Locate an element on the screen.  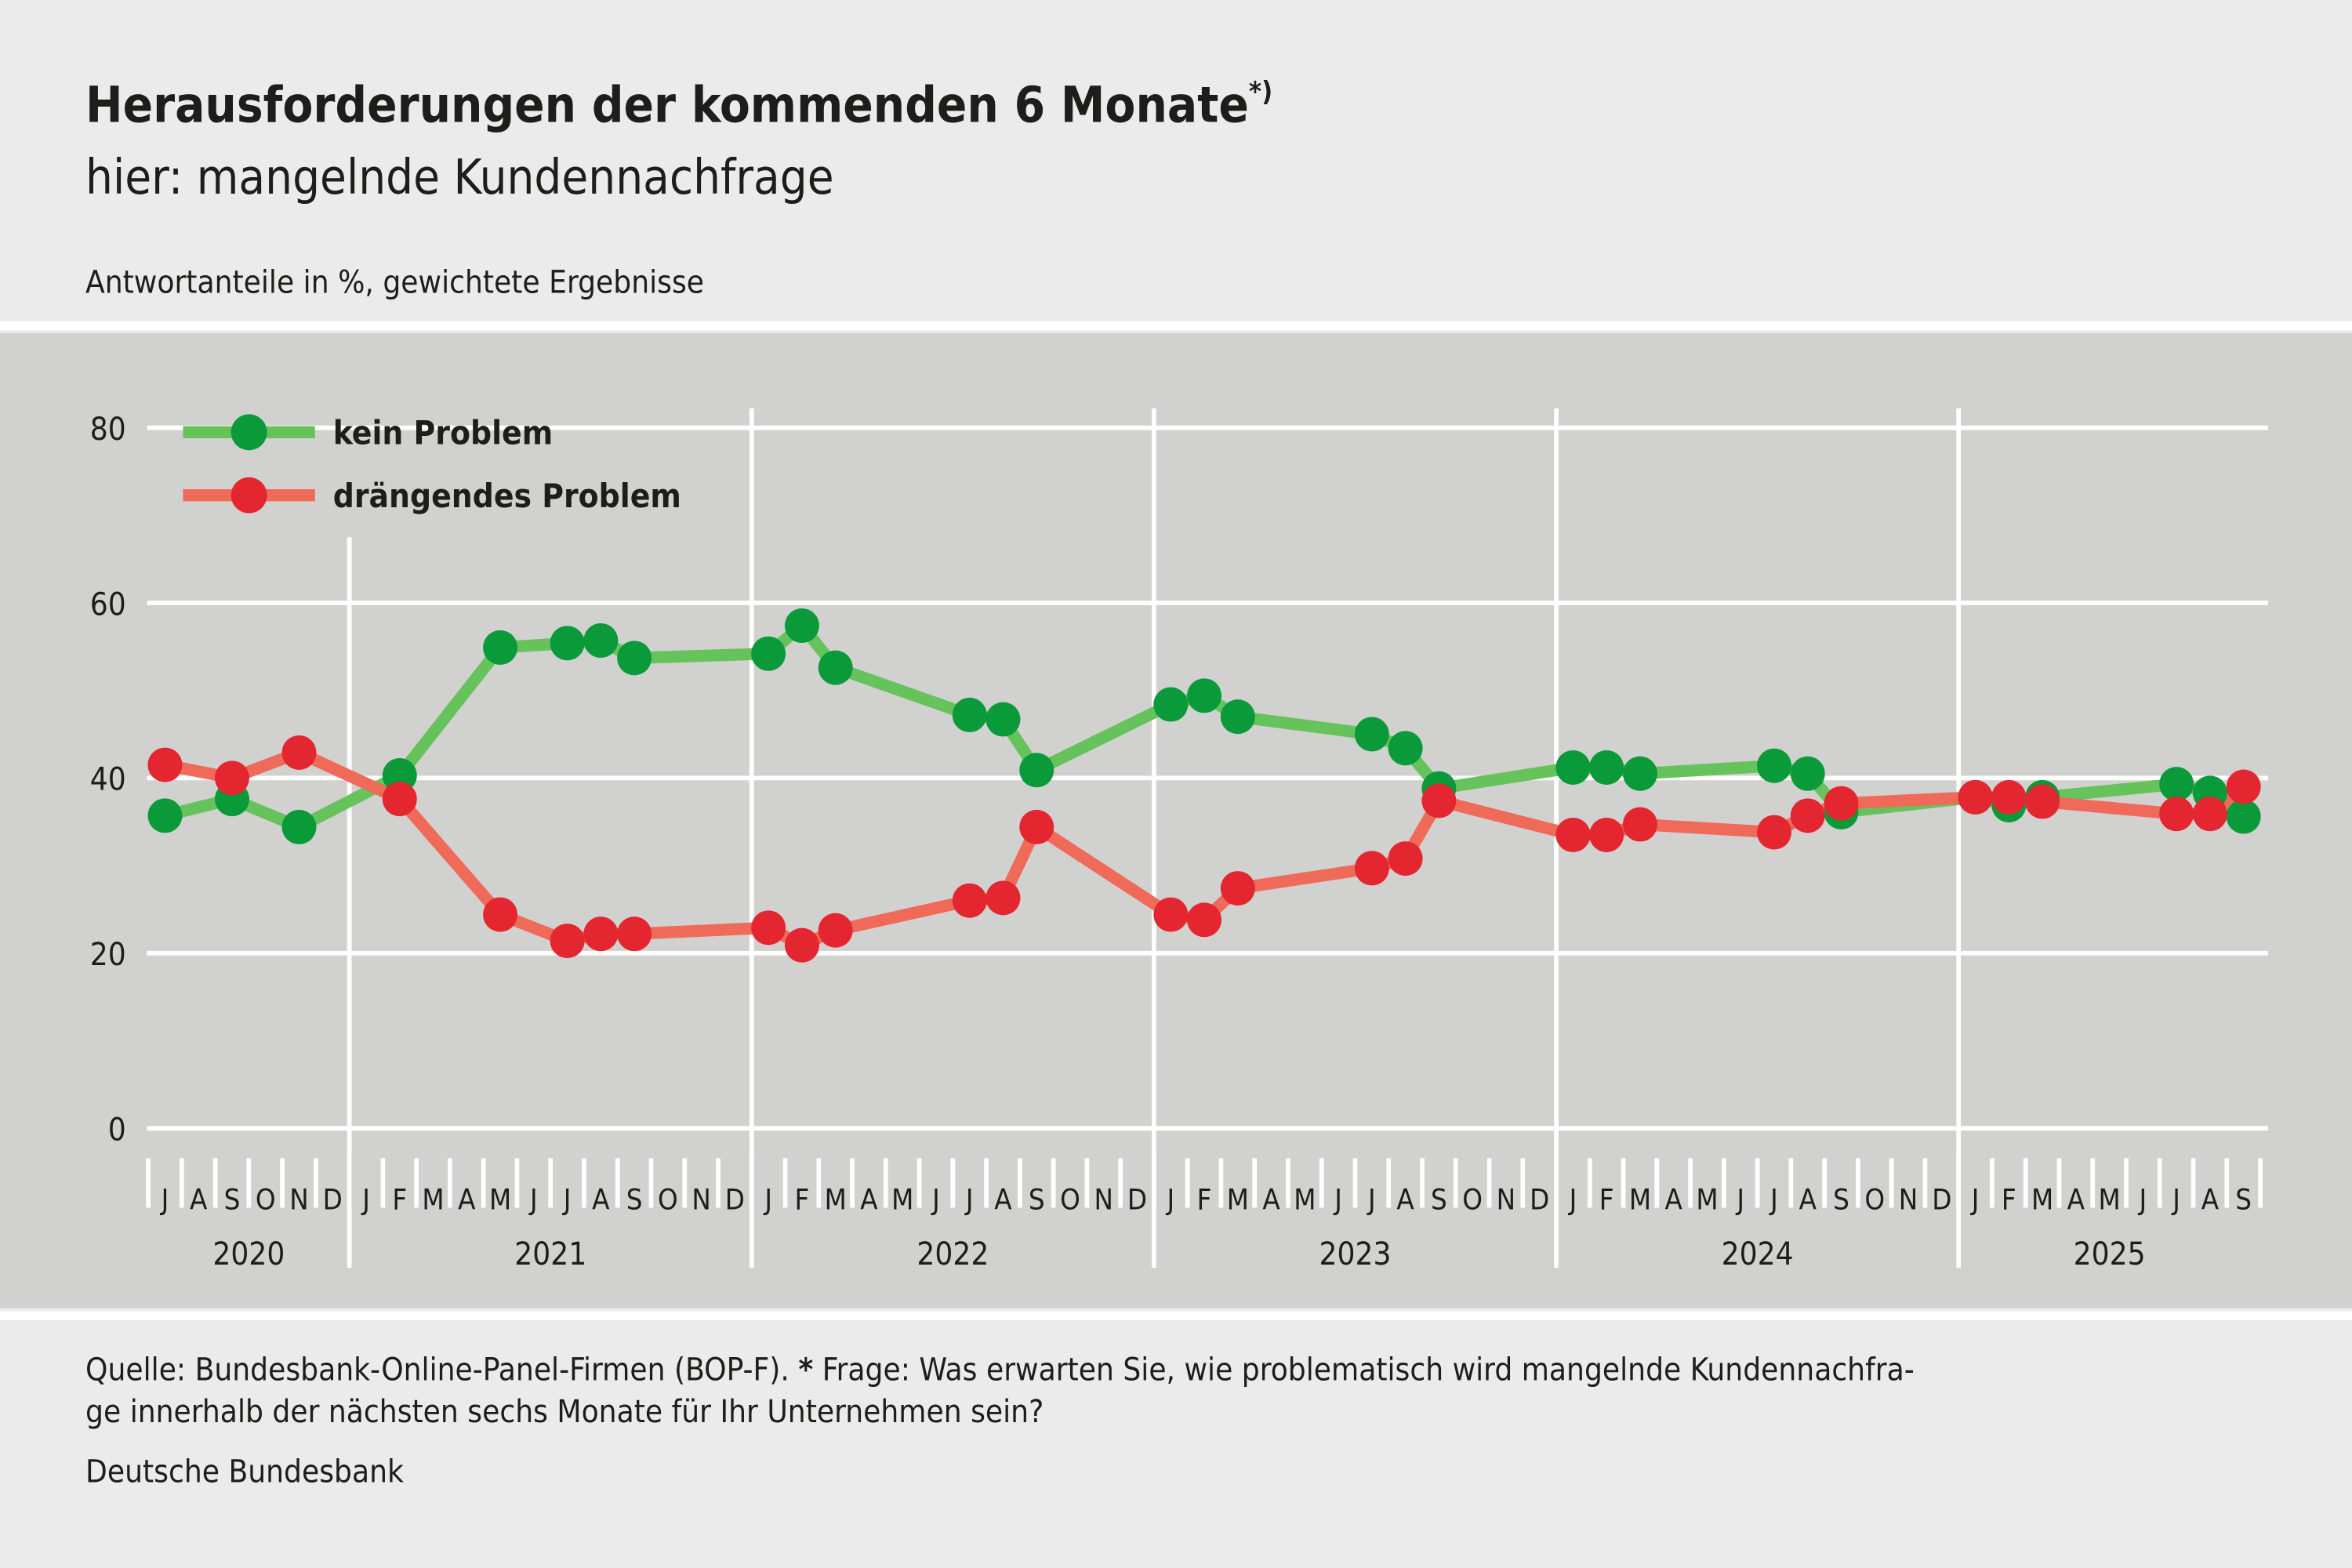
year-label: 2024 is located at coordinates (1758, 1254).